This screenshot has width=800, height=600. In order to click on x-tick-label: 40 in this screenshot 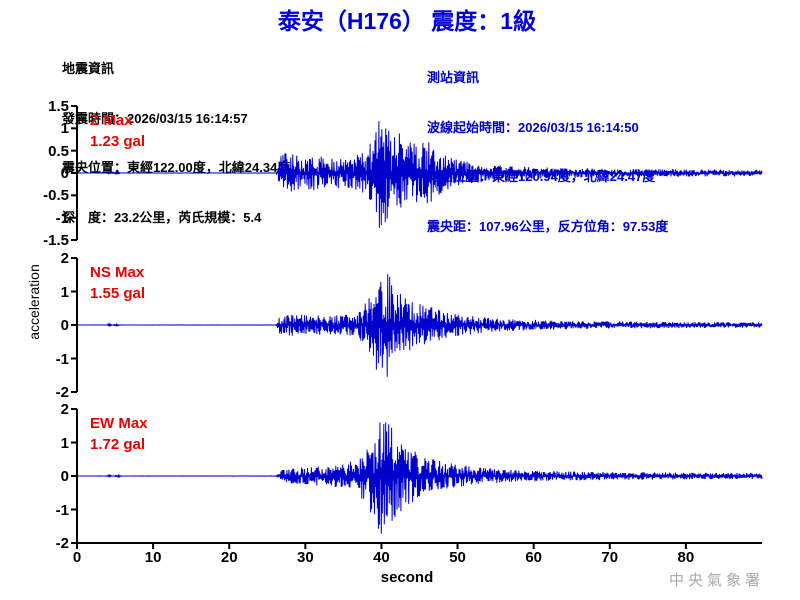, I will do `click(381, 557)`.